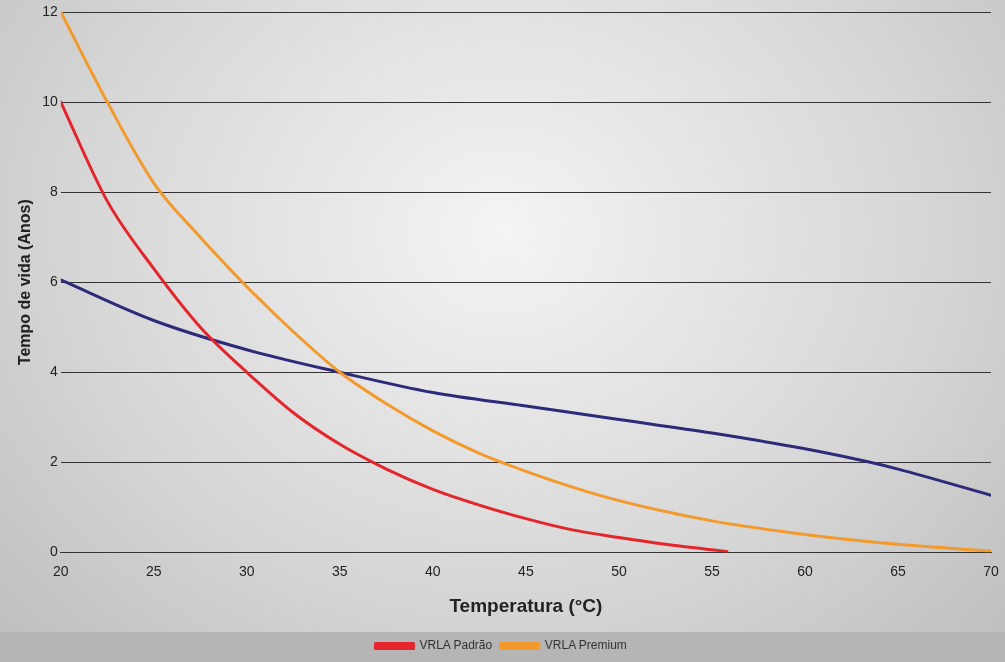  I want to click on x-axis-title: Temperatura (°C), so click(526, 605).